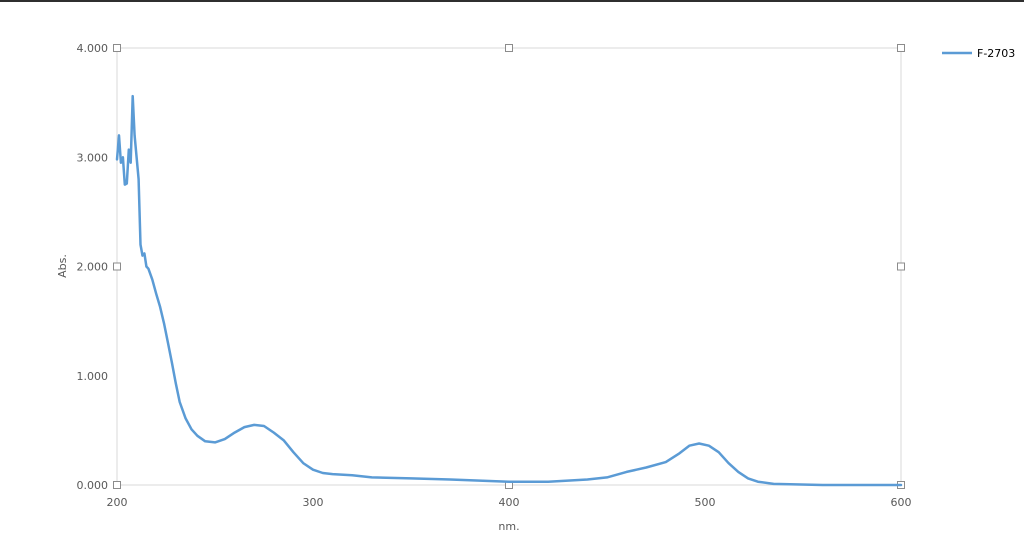  Describe the element at coordinates (117, 502) in the screenshot. I see `x-tick-label: 200` at that location.